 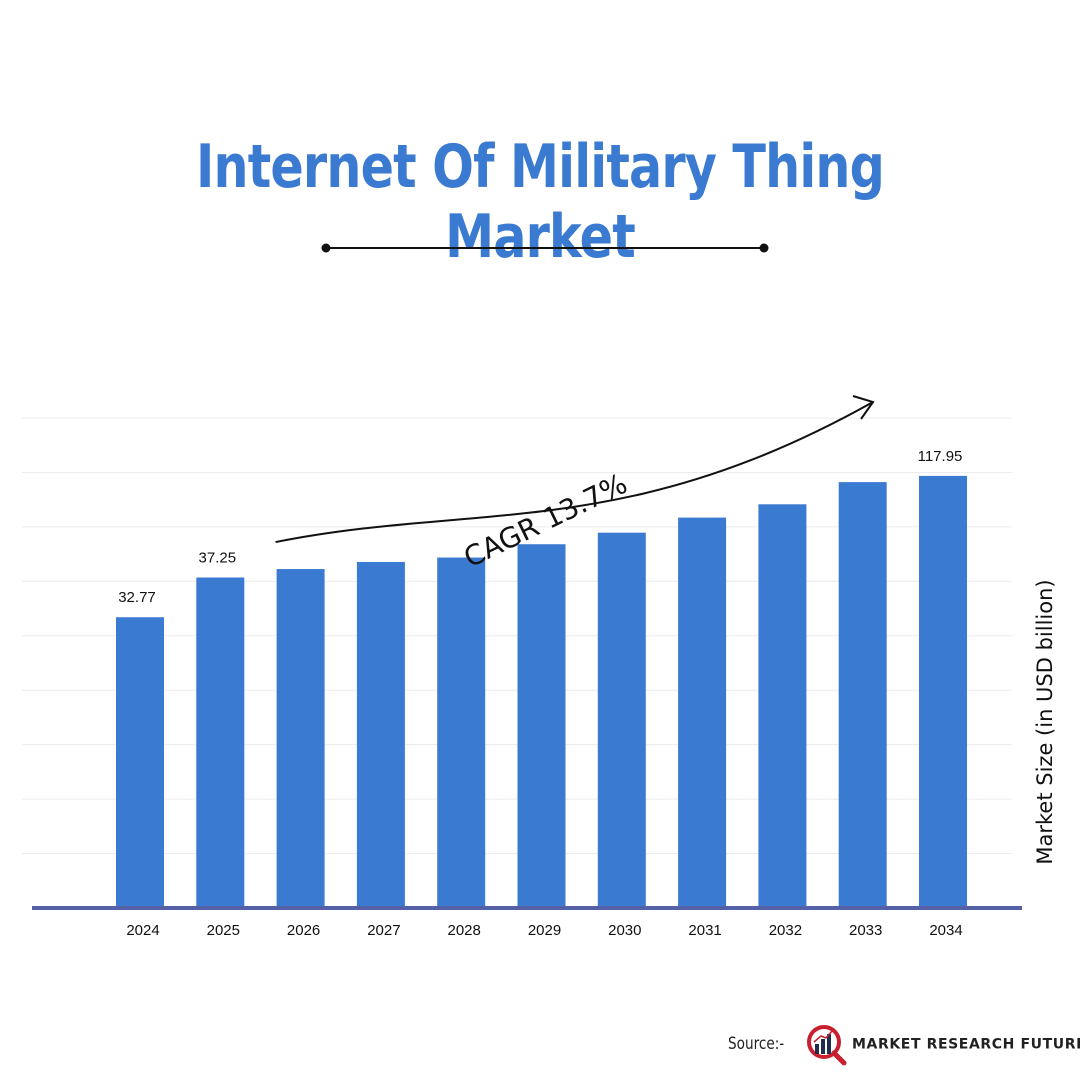 I want to click on bar-2028, so click(x=461, y=732).